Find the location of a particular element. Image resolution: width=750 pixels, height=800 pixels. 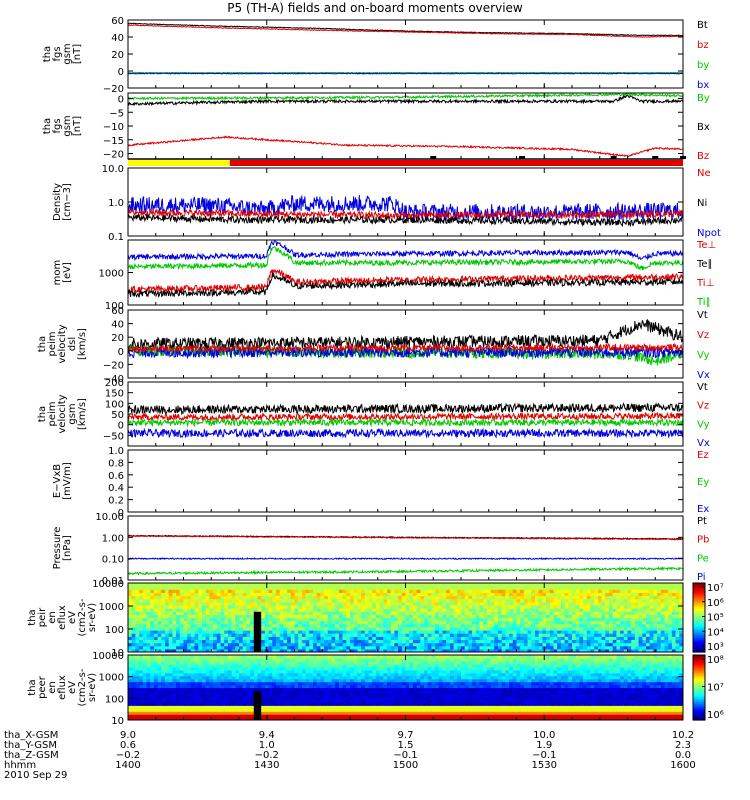

ytick-label: 10.0 is located at coordinates (113, 169).